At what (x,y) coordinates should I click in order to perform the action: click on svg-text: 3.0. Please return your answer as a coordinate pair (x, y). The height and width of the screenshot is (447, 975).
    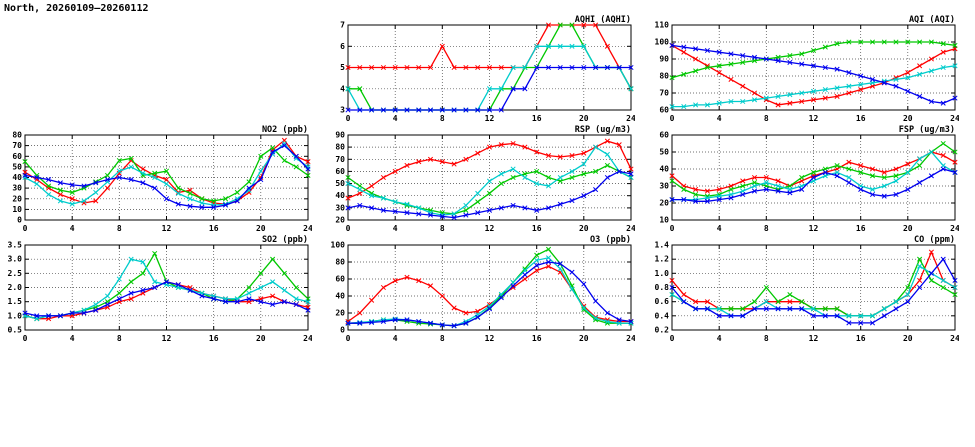
    Looking at the image, I should click on (15, 259).